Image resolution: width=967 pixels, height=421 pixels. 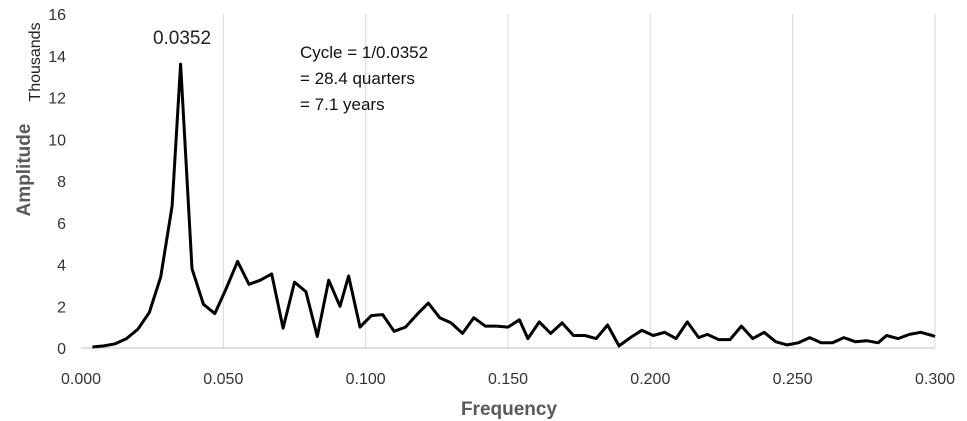 What do you see at coordinates (24, 170) in the screenshot?
I see `y-axis-title: Amplitude` at bounding box center [24, 170].